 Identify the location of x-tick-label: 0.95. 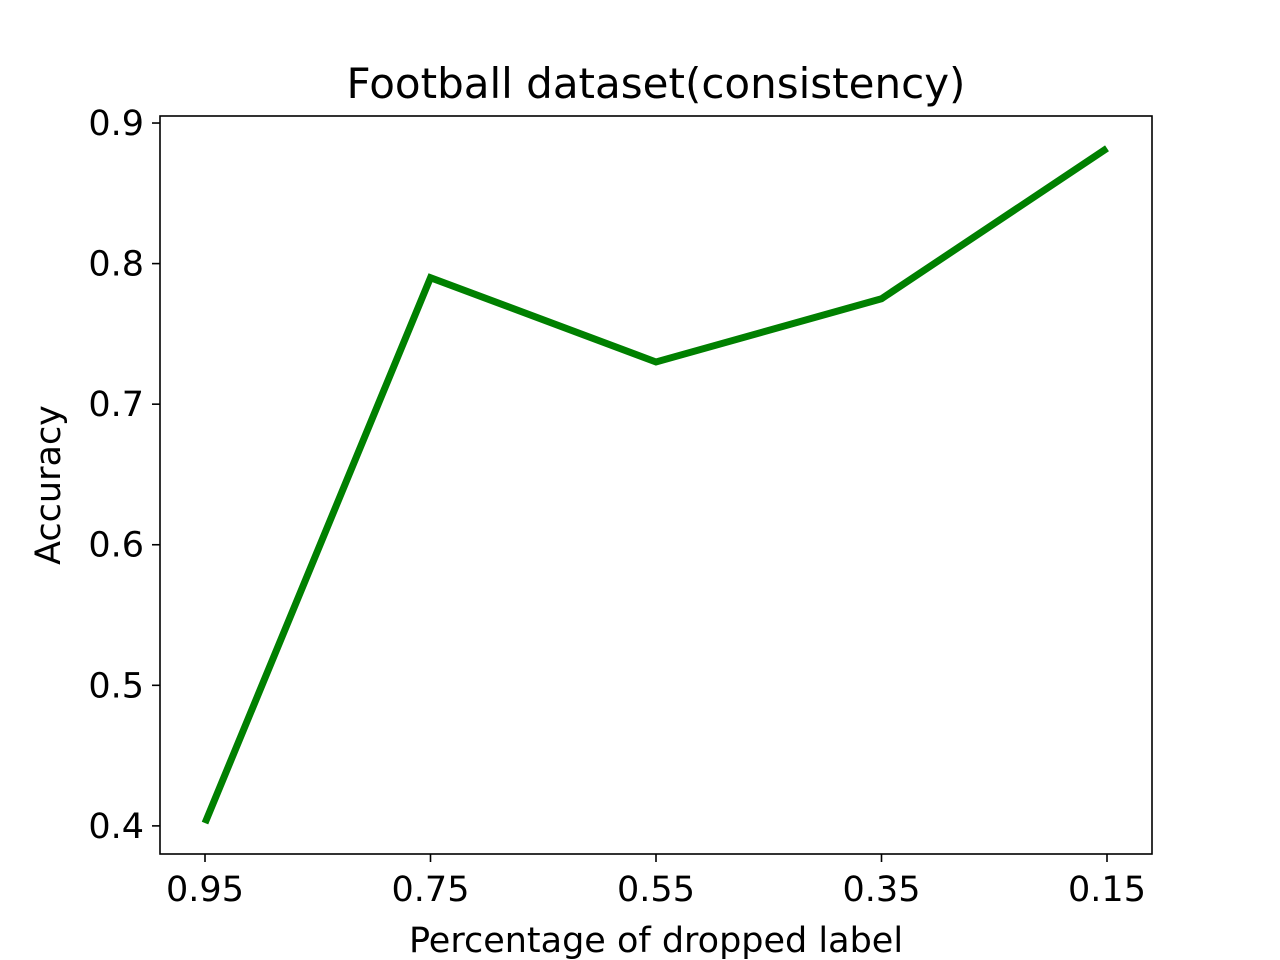
(205, 890).